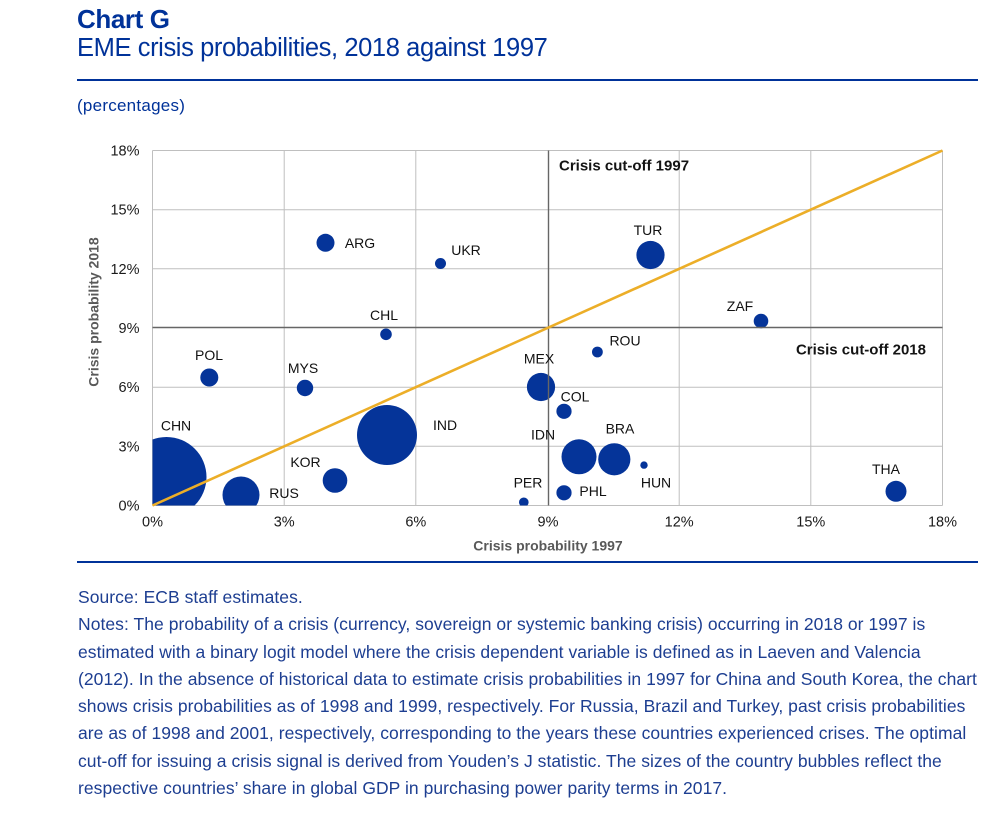 This screenshot has height=823, width=990. I want to click on svg-text: UKR, so click(466, 250).